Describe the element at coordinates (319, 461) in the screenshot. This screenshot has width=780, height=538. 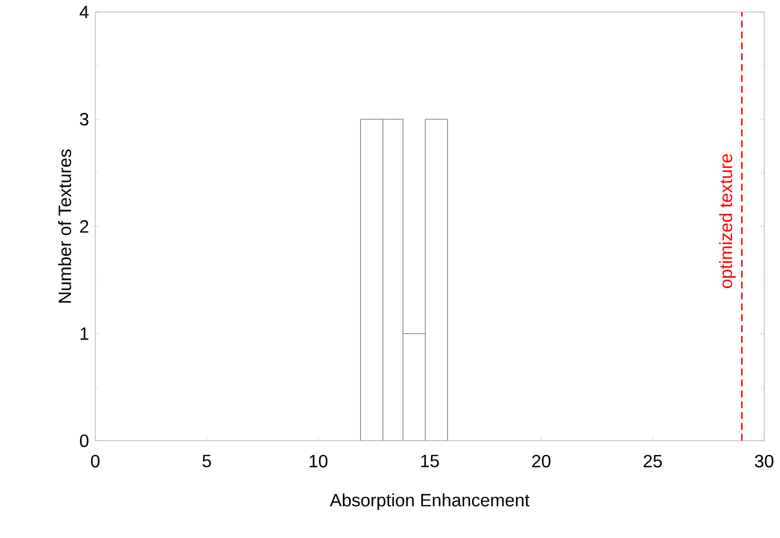
I see `x-tick-label: 10` at that location.